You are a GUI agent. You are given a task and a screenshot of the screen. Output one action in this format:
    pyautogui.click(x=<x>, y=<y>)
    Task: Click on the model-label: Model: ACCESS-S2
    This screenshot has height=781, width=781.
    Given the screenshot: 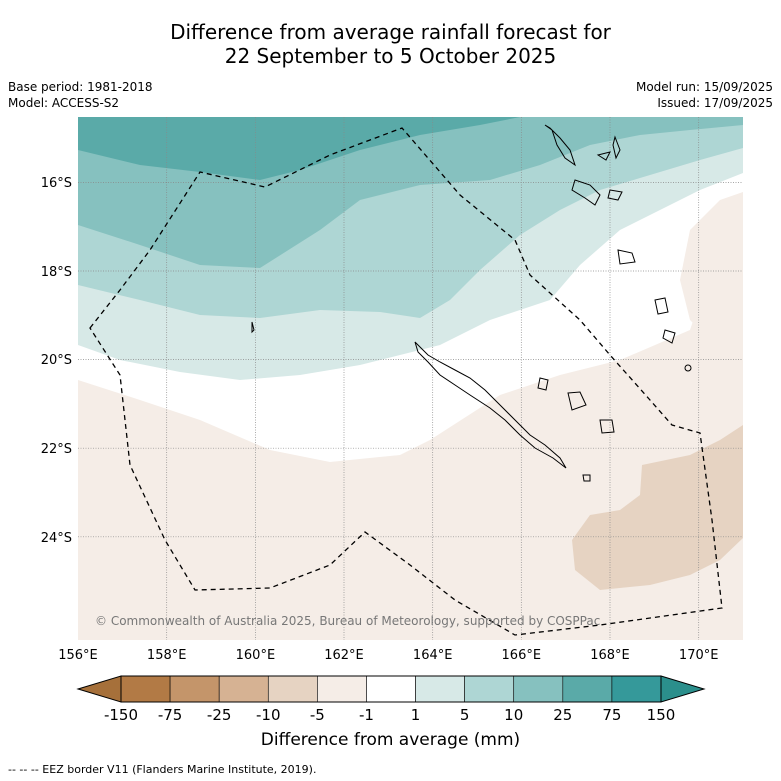 What is the action you would take?
    pyautogui.click(x=64, y=103)
    